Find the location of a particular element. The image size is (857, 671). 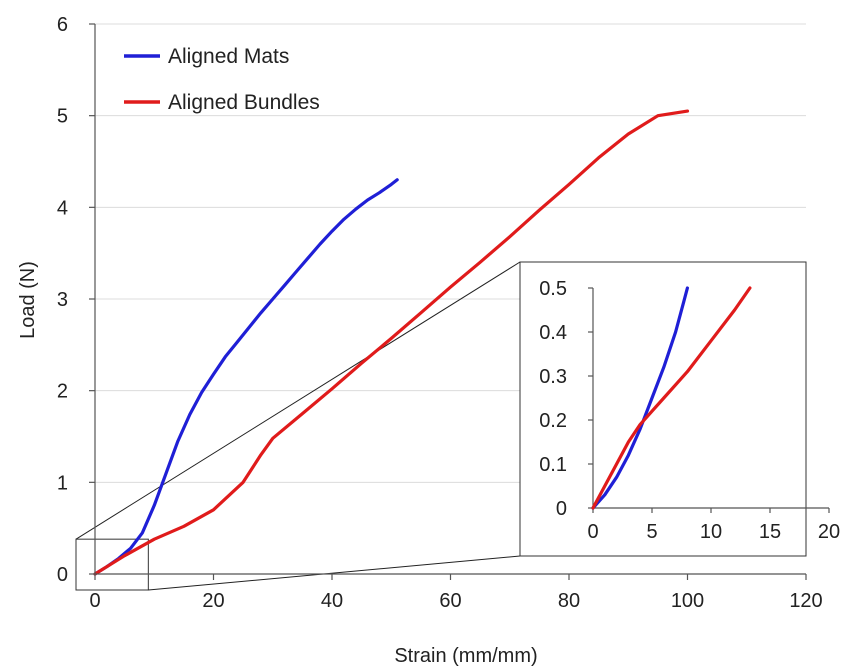

inset-y-tick-label: 0 is located at coordinates (561, 509).